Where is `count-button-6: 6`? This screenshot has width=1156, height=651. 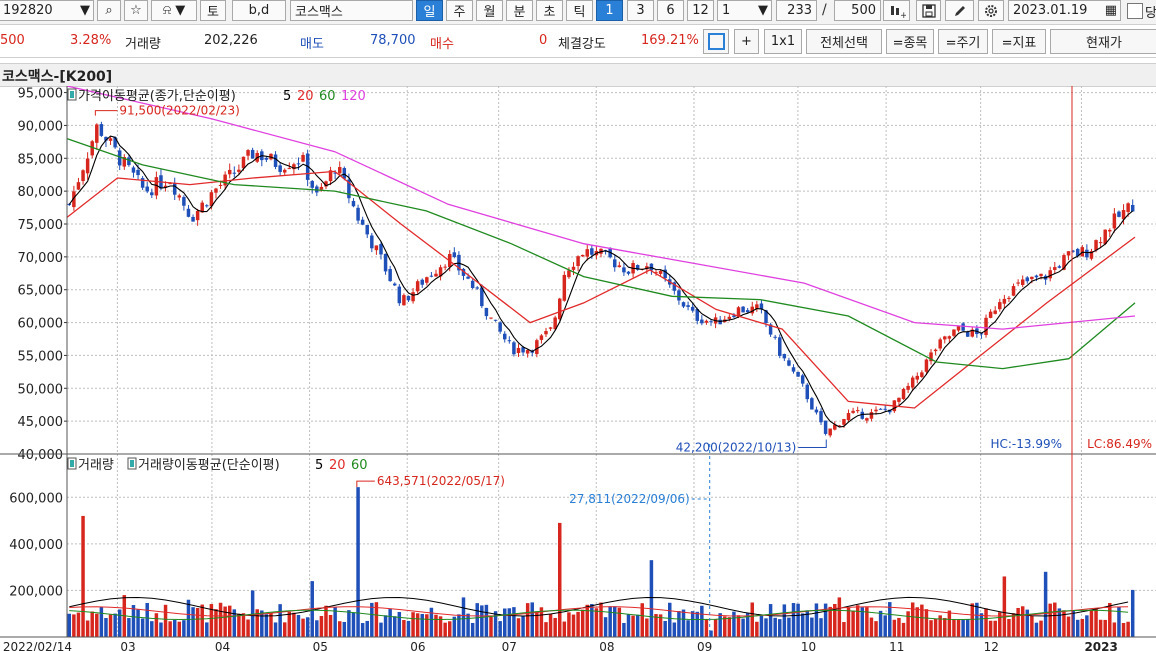
count-button-6: 6 is located at coordinates (670, 10).